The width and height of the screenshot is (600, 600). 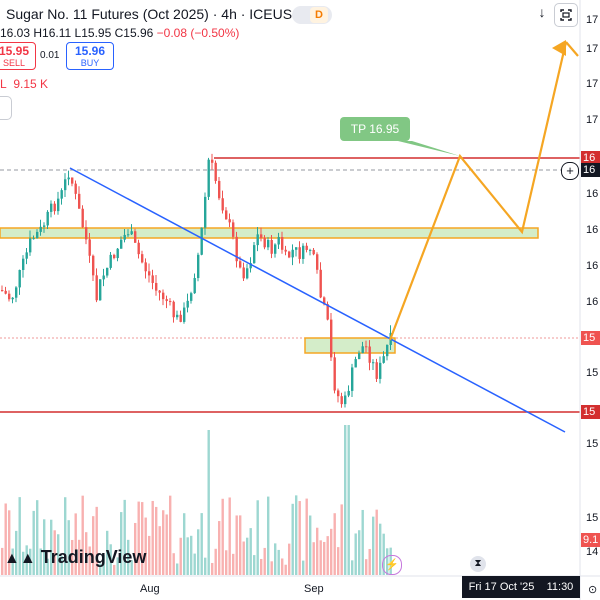 What do you see at coordinates (590, 158) in the screenshot?
I see `resistance-price-tag: 16` at bounding box center [590, 158].